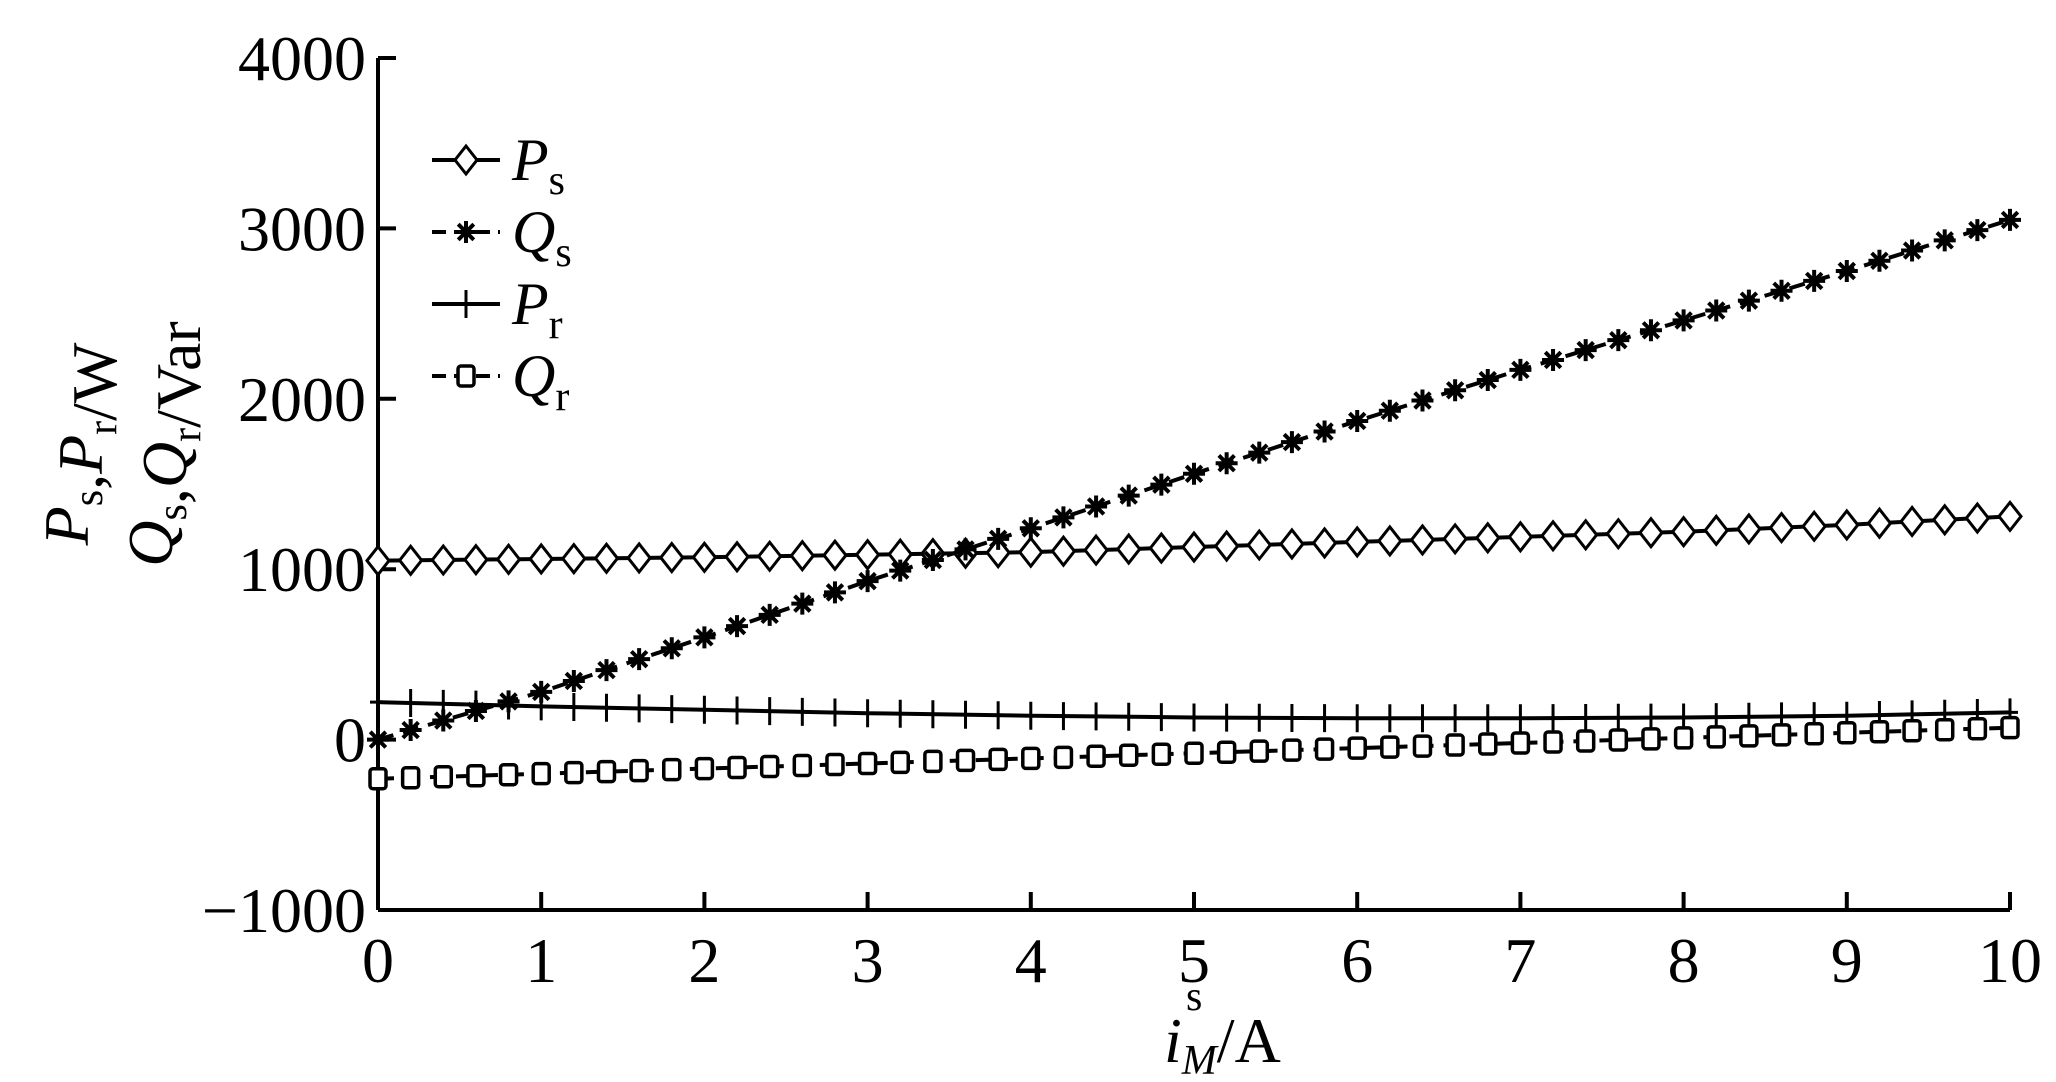 Image resolution: width=2056 pixels, height=1082 pixels. Describe the element at coordinates (542, 237) in the screenshot. I see `legend-label: Qs` at that location.